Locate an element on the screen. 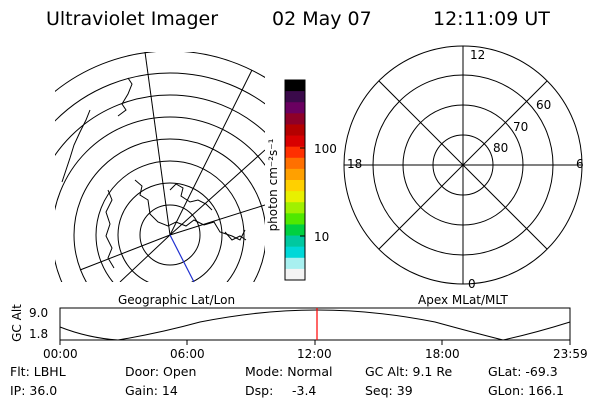  apex-caption: Apex MLat/MLT is located at coordinates (463, 300).